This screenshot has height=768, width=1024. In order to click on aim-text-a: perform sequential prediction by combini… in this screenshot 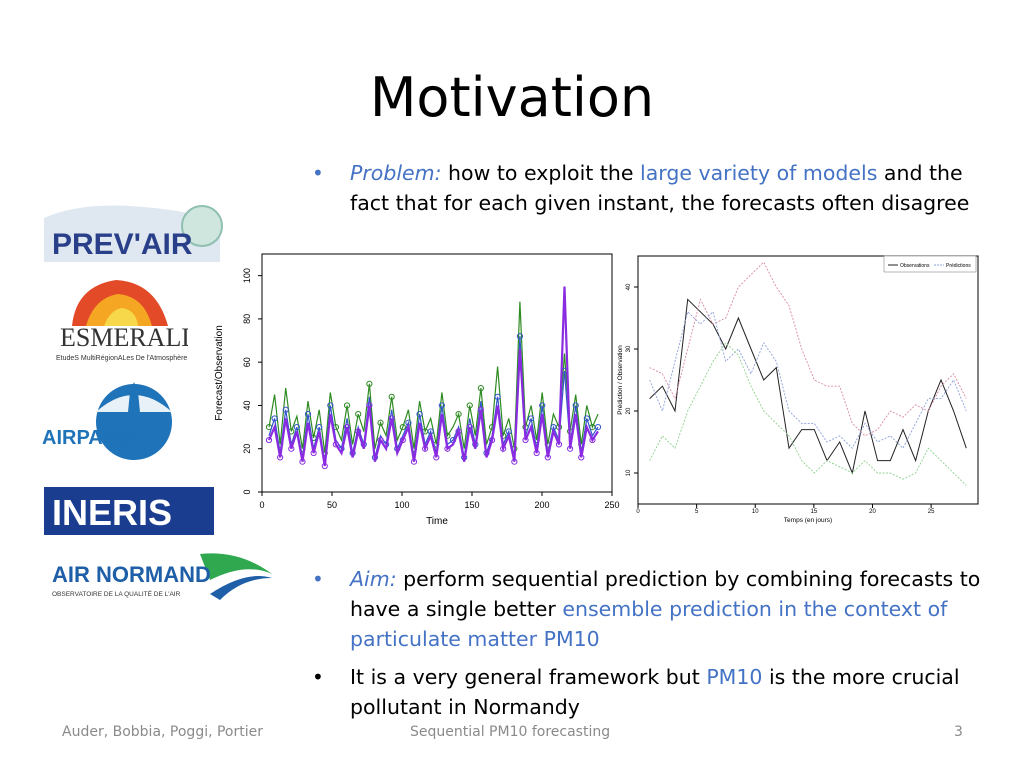, I will do `click(665, 594)`.